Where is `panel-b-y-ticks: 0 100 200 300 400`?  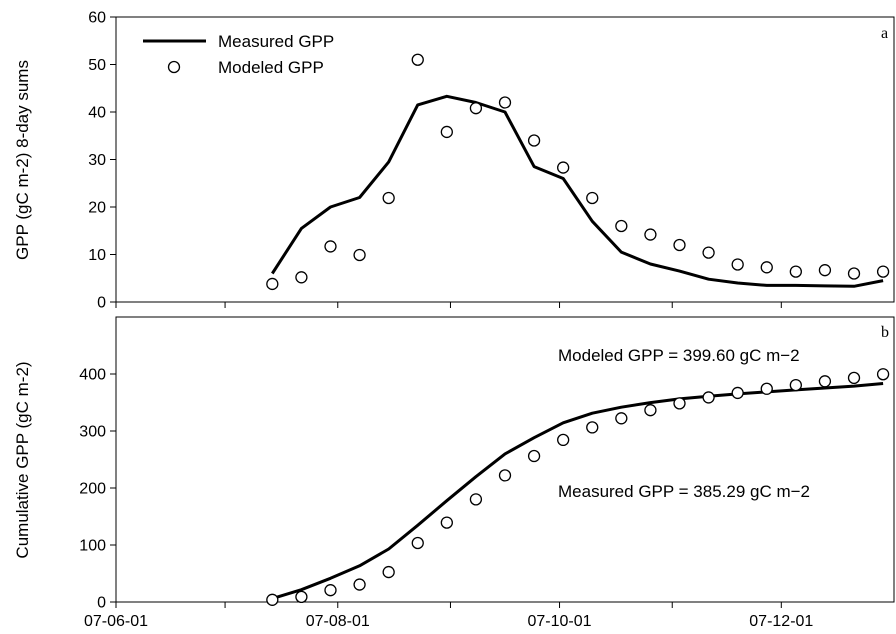
panel-b-y-ticks: 0 100 200 300 400 is located at coordinates (97, 489).